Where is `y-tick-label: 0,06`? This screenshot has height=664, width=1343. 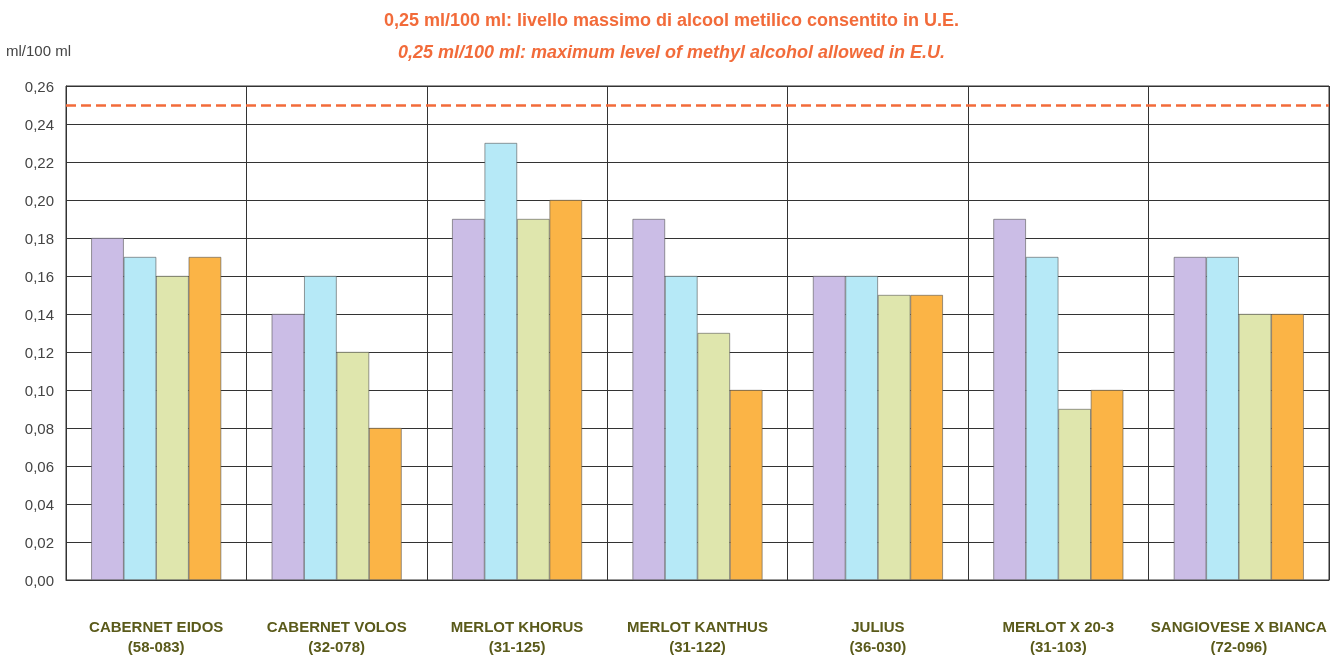
y-tick-label: 0,06 is located at coordinates (39, 466).